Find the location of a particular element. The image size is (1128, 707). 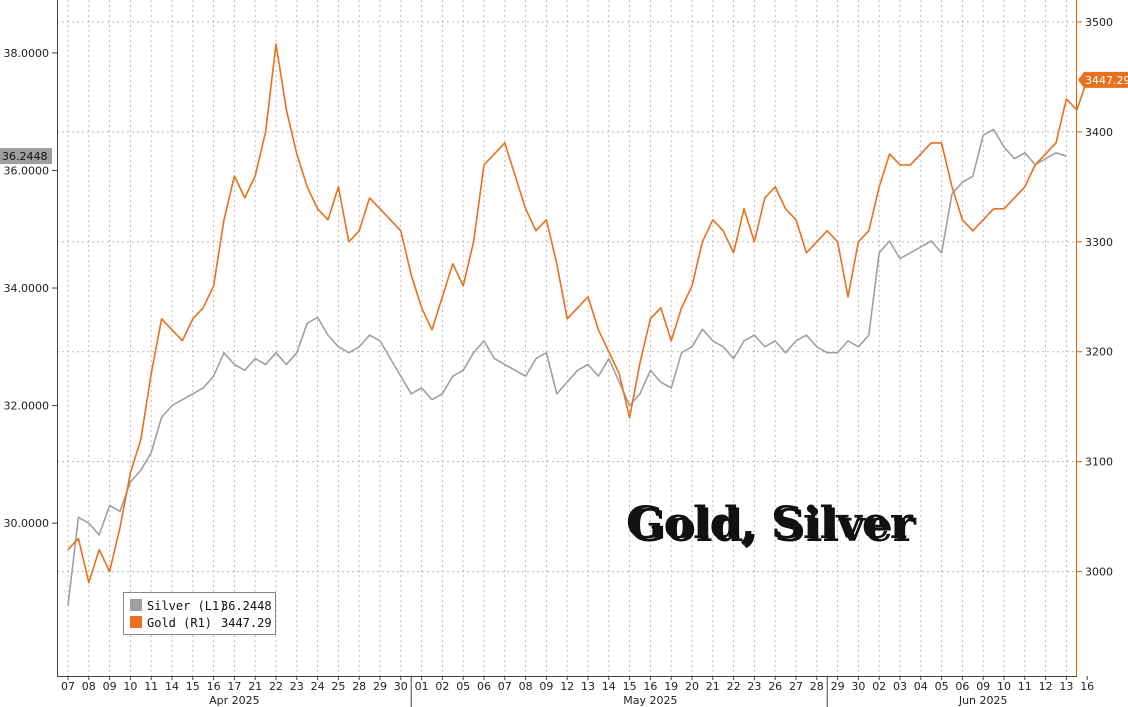

x-tick-label: 25 is located at coordinates (338, 686).